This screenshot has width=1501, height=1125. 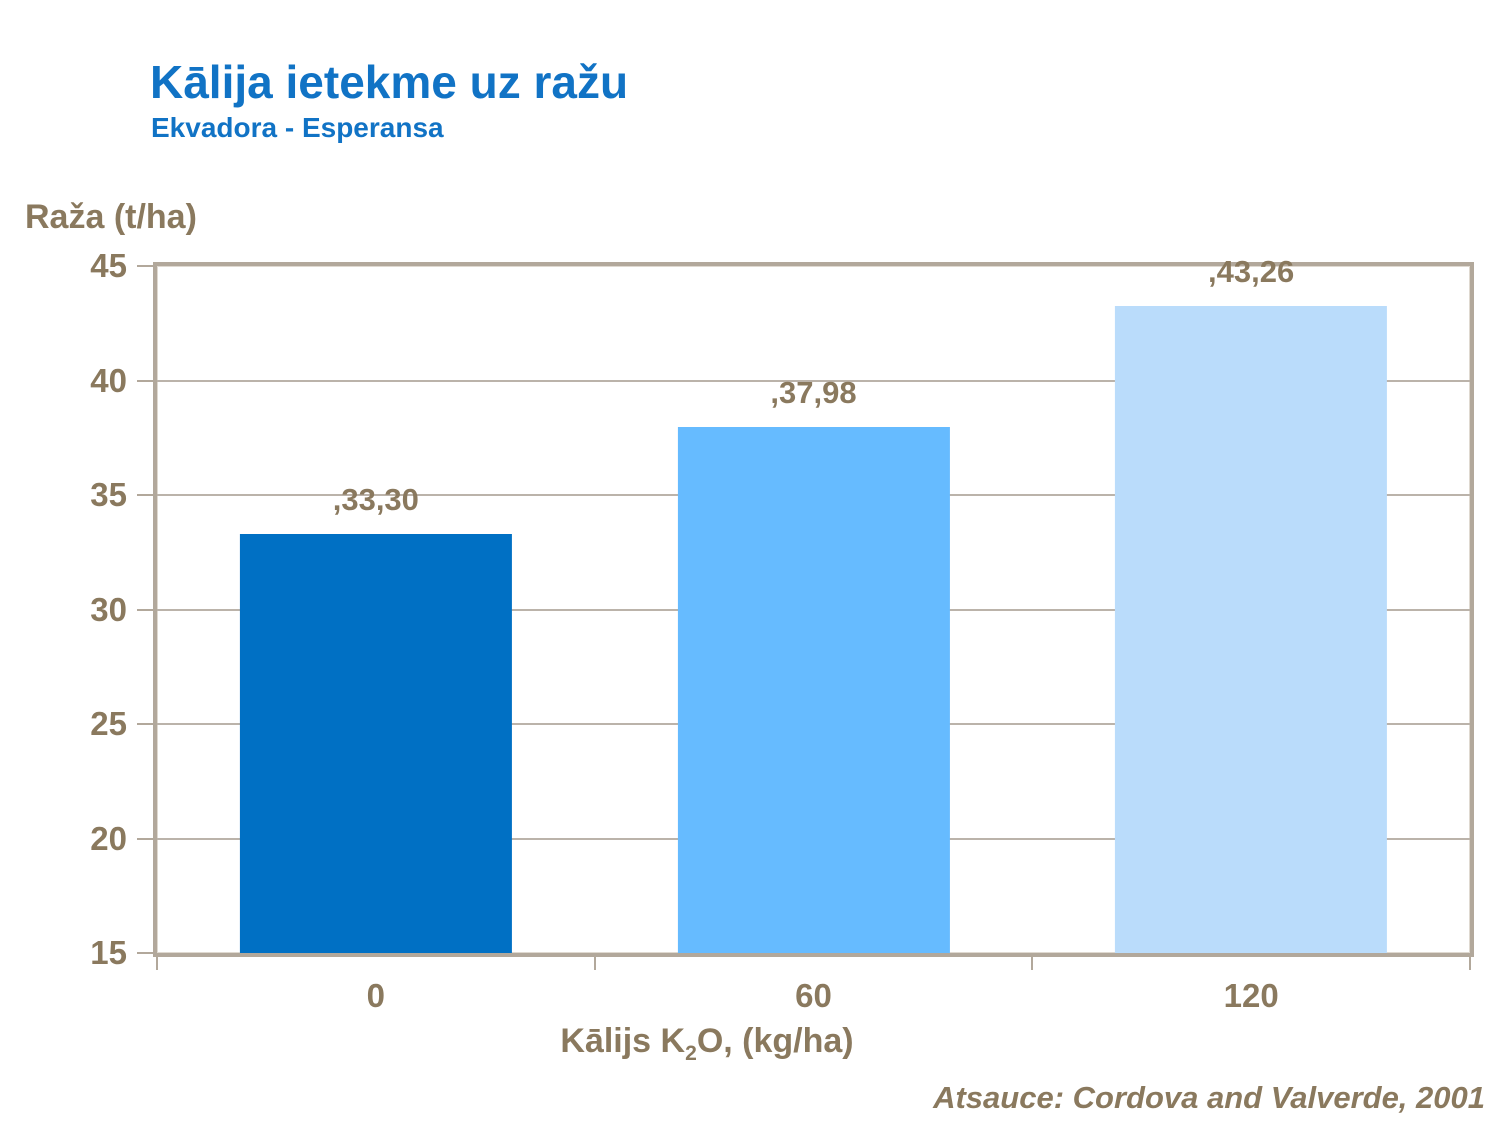 I want to click on x-tick-label: 0, so click(x=376, y=995).